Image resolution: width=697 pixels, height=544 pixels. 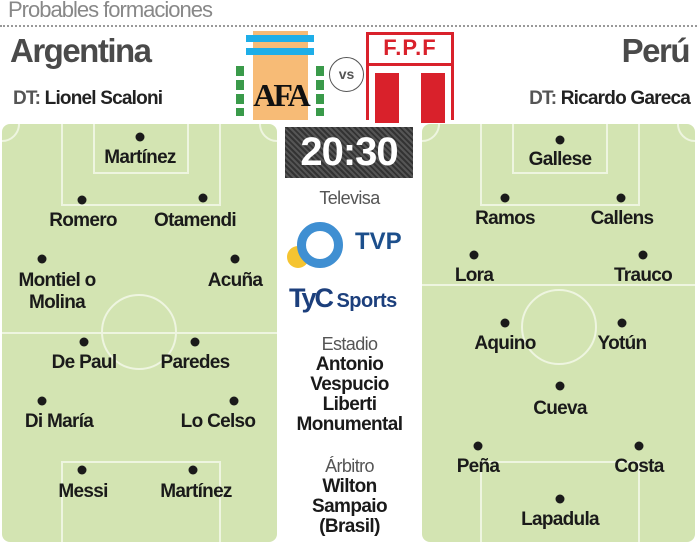 What do you see at coordinates (81, 50) in the screenshot?
I see `home-team-name: Argentina` at bounding box center [81, 50].